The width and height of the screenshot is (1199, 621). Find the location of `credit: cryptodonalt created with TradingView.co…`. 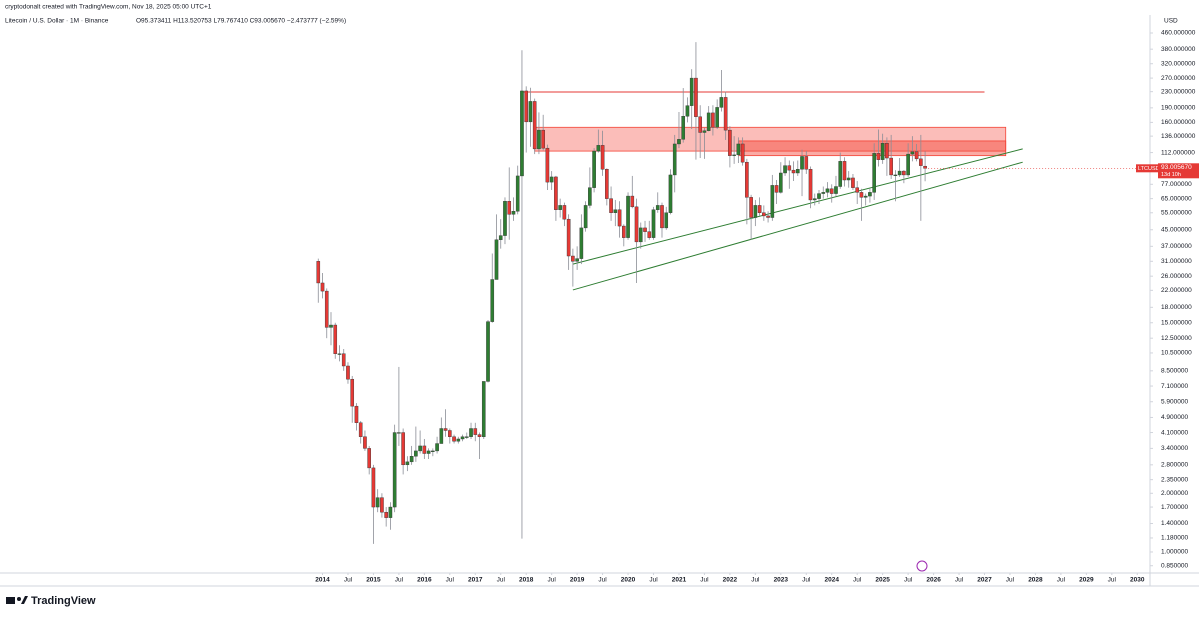

credit: cryptodonalt created with TradingView.co… is located at coordinates (108, 7).